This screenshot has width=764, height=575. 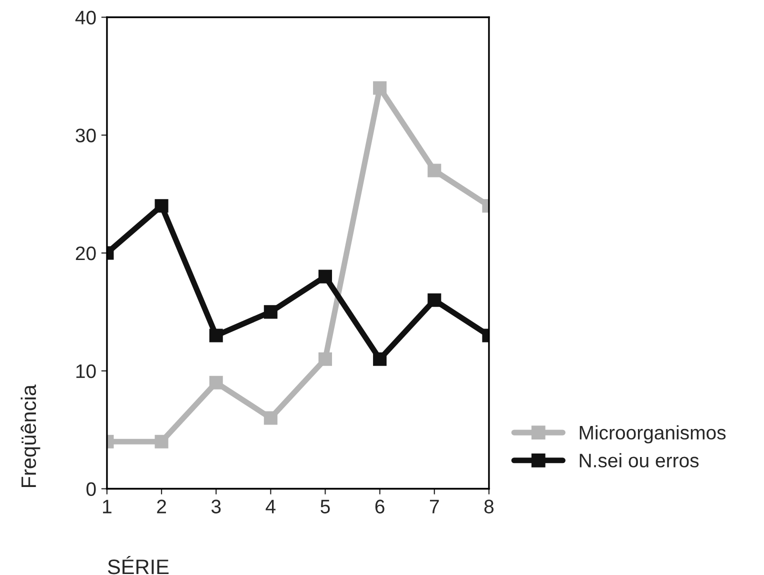 I want to click on x-tick-label: 6, so click(x=379, y=507).